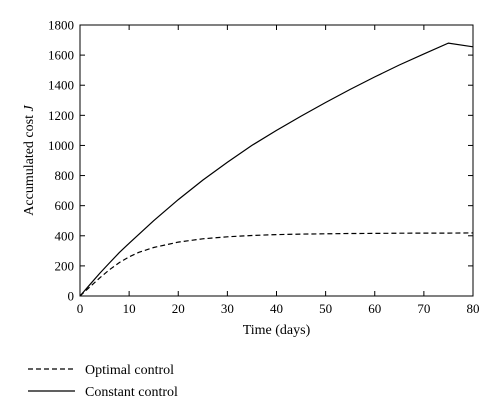 This screenshot has height=418, width=500. What do you see at coordinates (61, 145) in the screenshot?
I see `y-tick-label: 1000` at bounding box center [61, 145].